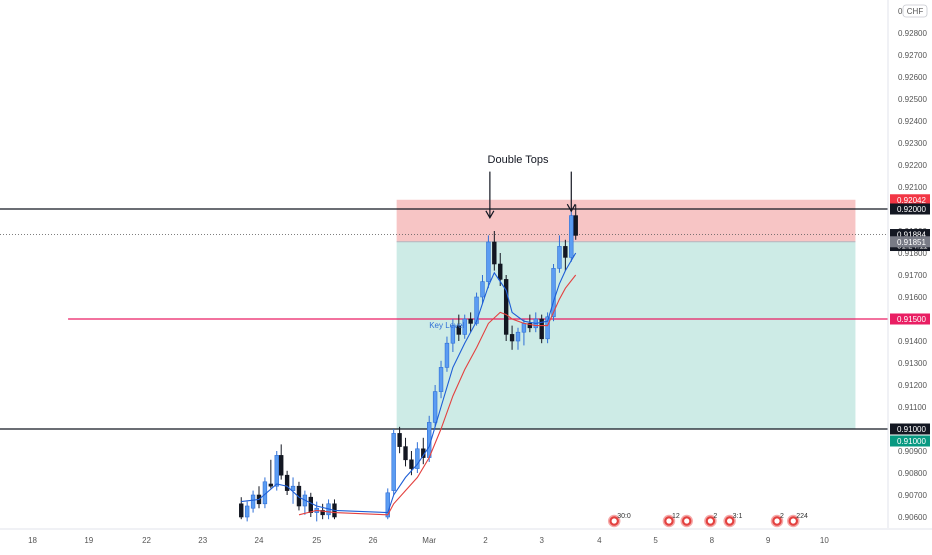 The width and height of the screenshot is (932, 555). Describe the element at coordinates (912, 407) in the screenshot. I see `price-tick-label: 0.91100` at that location.